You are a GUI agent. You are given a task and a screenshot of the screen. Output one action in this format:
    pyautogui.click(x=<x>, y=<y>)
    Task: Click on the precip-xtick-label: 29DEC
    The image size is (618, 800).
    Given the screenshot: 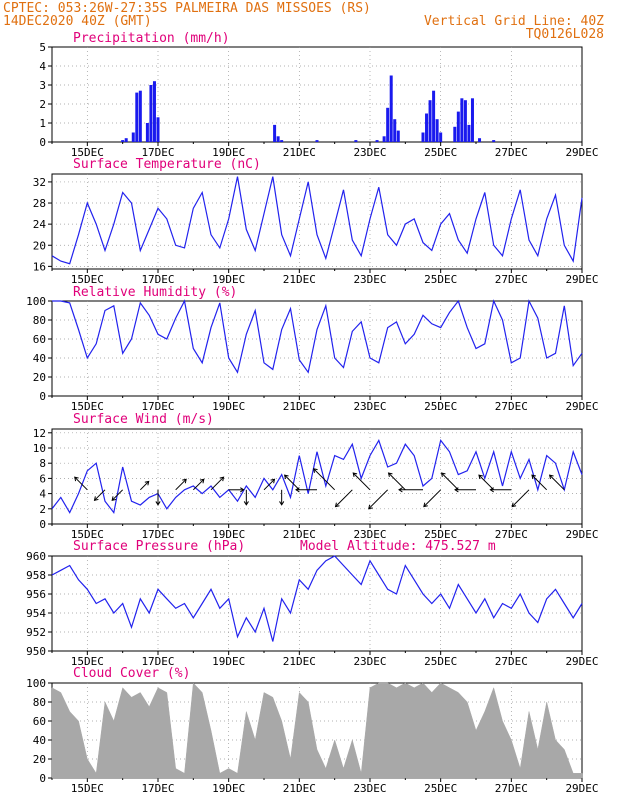 What is the action you would take?
    pyautogui.click(x=581, y=152)
    